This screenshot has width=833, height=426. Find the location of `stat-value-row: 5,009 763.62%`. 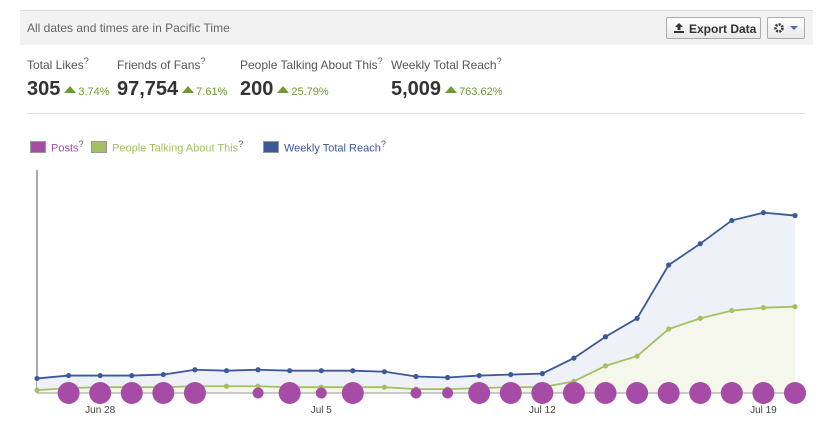

stat-value-row: 5,009 763.62% is located at coordinates (447, 89).